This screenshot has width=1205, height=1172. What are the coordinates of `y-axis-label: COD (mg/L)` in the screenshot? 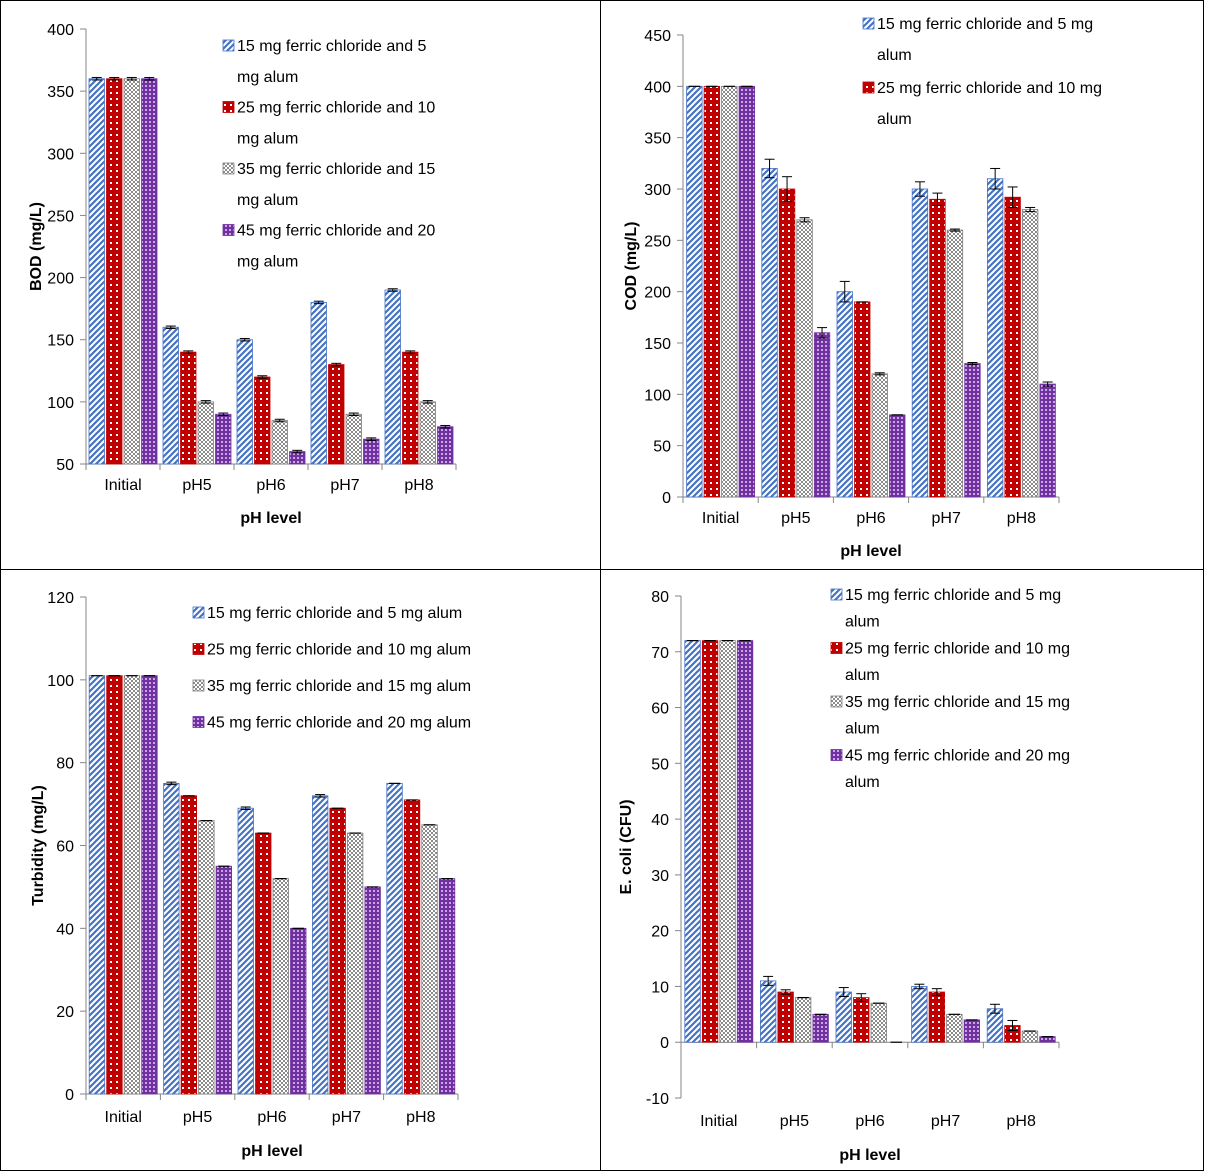 It's located at (631, 266).